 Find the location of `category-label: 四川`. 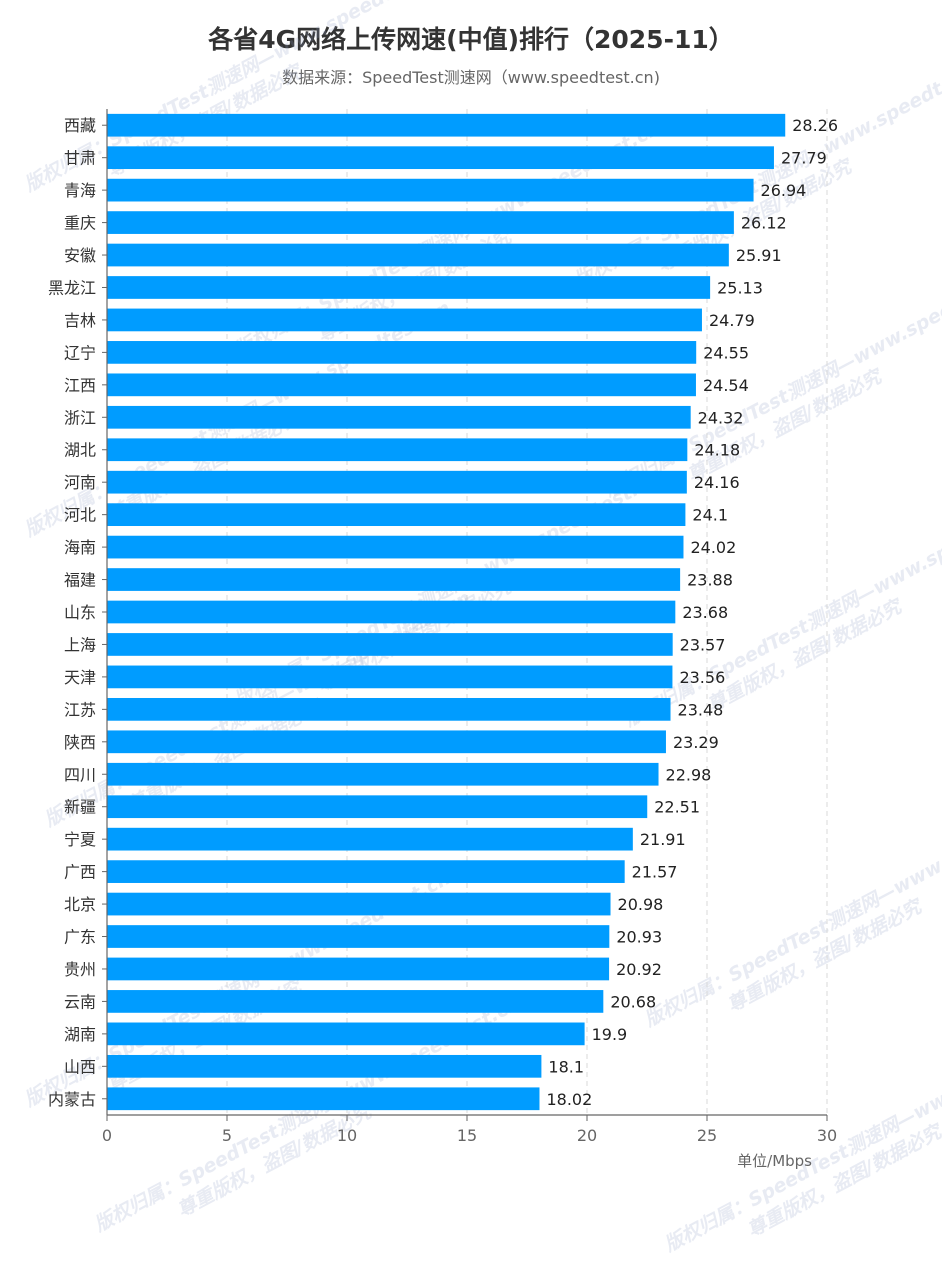

category-label: 四川 is located at coordinates (80, 774).